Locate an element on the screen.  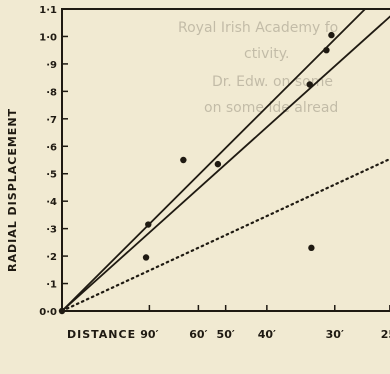
origin-point is located at coordinates (62, 311).